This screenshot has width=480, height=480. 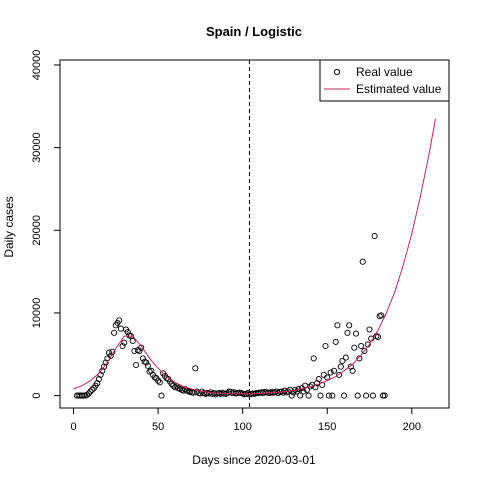 What do you see at coordinates (37, 230) in the screenshot?
I see `y-tick-label: 20000` at bounding box center [37, 230].